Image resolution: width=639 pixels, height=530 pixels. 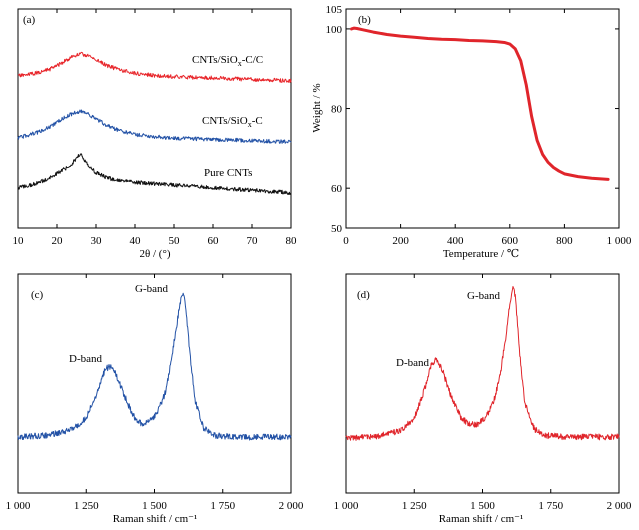 I want to click on panel-b-label: (b), so click(x=364, y=20).